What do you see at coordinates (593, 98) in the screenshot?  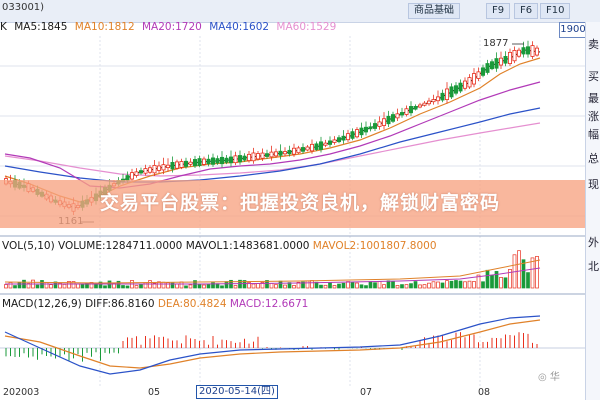 I see `latest-label: 最` at bounding box center [593, 98].